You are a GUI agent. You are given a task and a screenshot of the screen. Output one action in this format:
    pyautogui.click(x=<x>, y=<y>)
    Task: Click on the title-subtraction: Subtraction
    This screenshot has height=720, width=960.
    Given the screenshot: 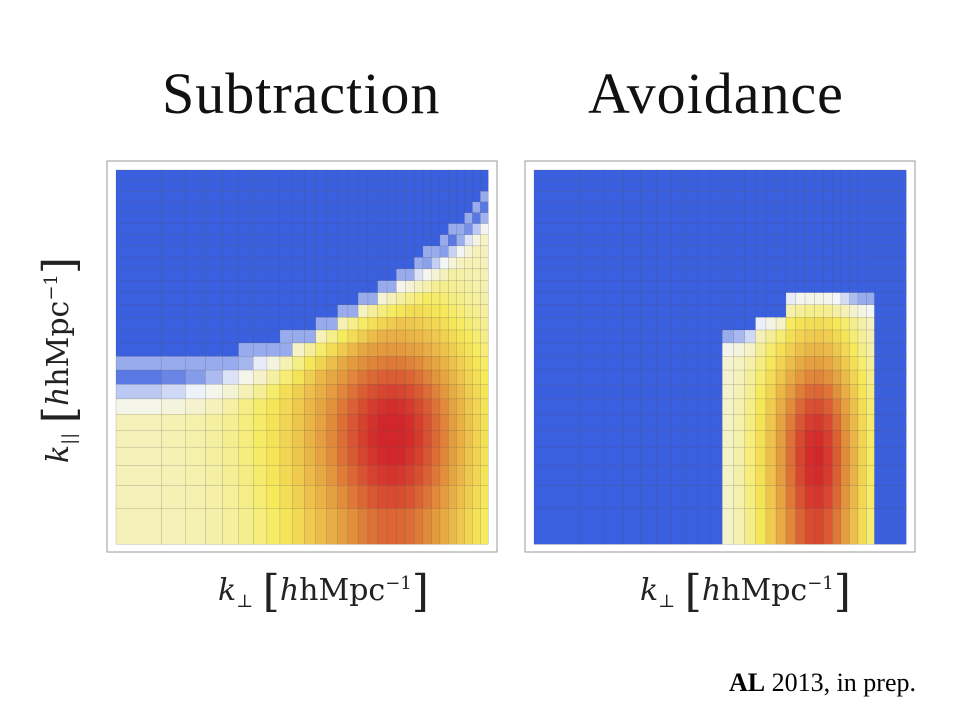 What is the action you would take?
    pyautogui.click(x=301, y=93)
    